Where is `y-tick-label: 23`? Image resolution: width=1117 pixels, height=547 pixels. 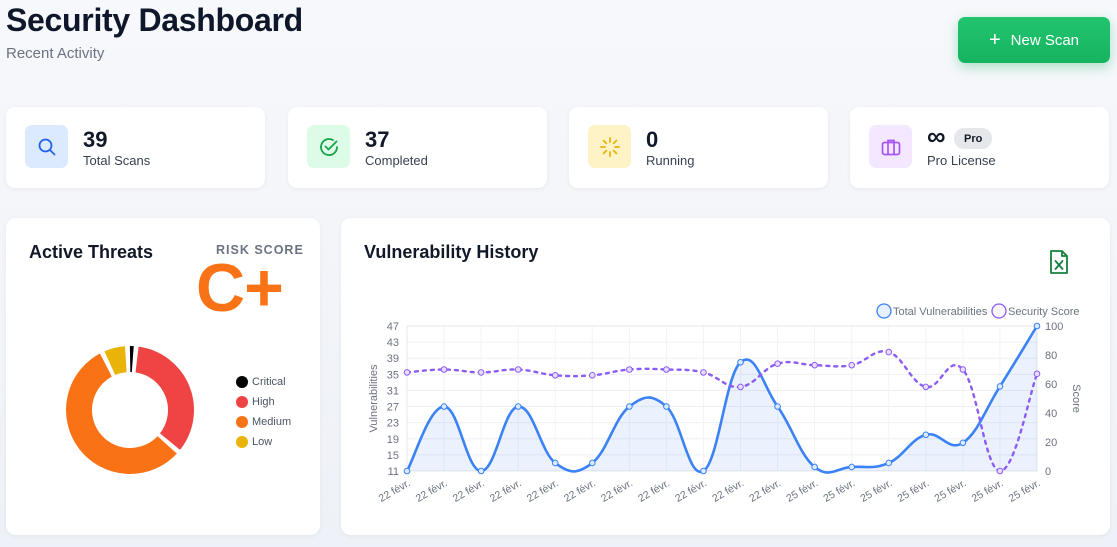 y-tick-label: 23 is located at coordinates (393, 424).